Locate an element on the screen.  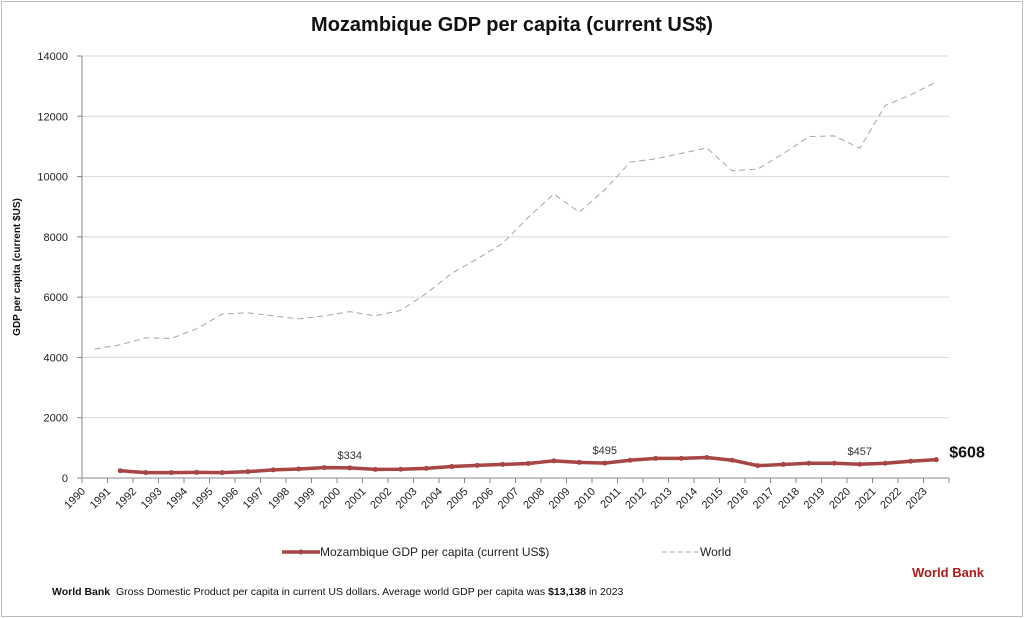
x-tick-label: 2011 is located at coordinates (610, 498).